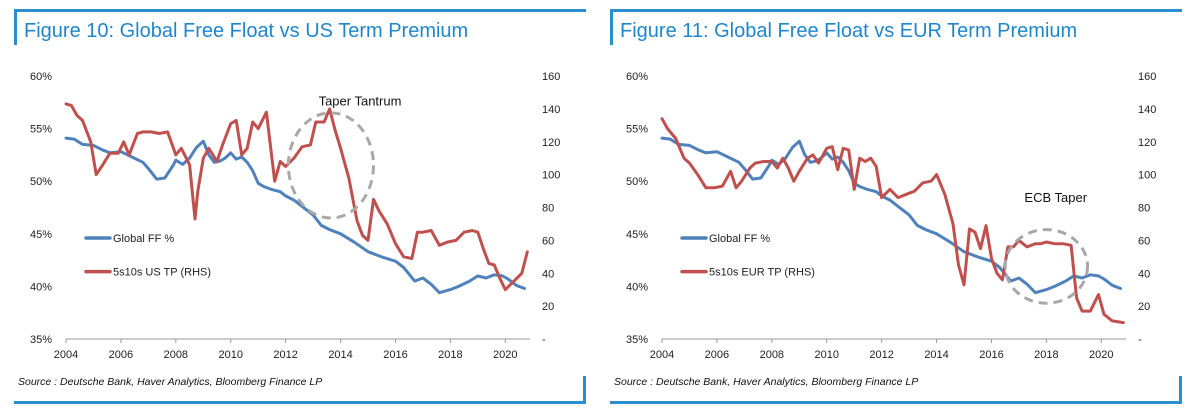 The height and width of the screenshot is (415, 1186). I want to click on annotation-label: Taper Tantrum, so click(360, 100).